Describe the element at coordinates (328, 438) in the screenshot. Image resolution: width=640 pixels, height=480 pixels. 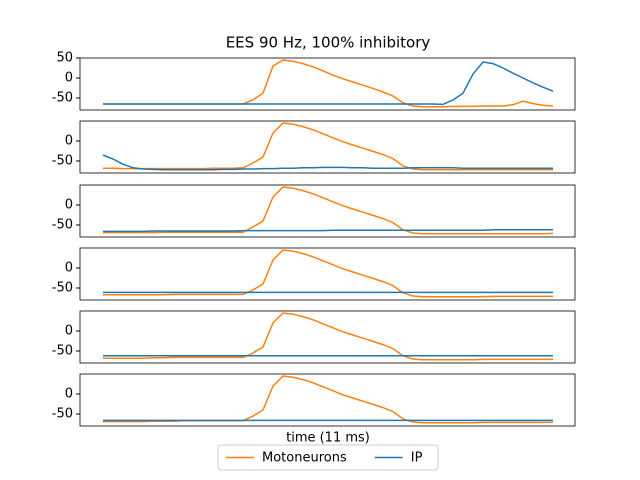
I see `x-axis-label: time (11 ms)` at that location.